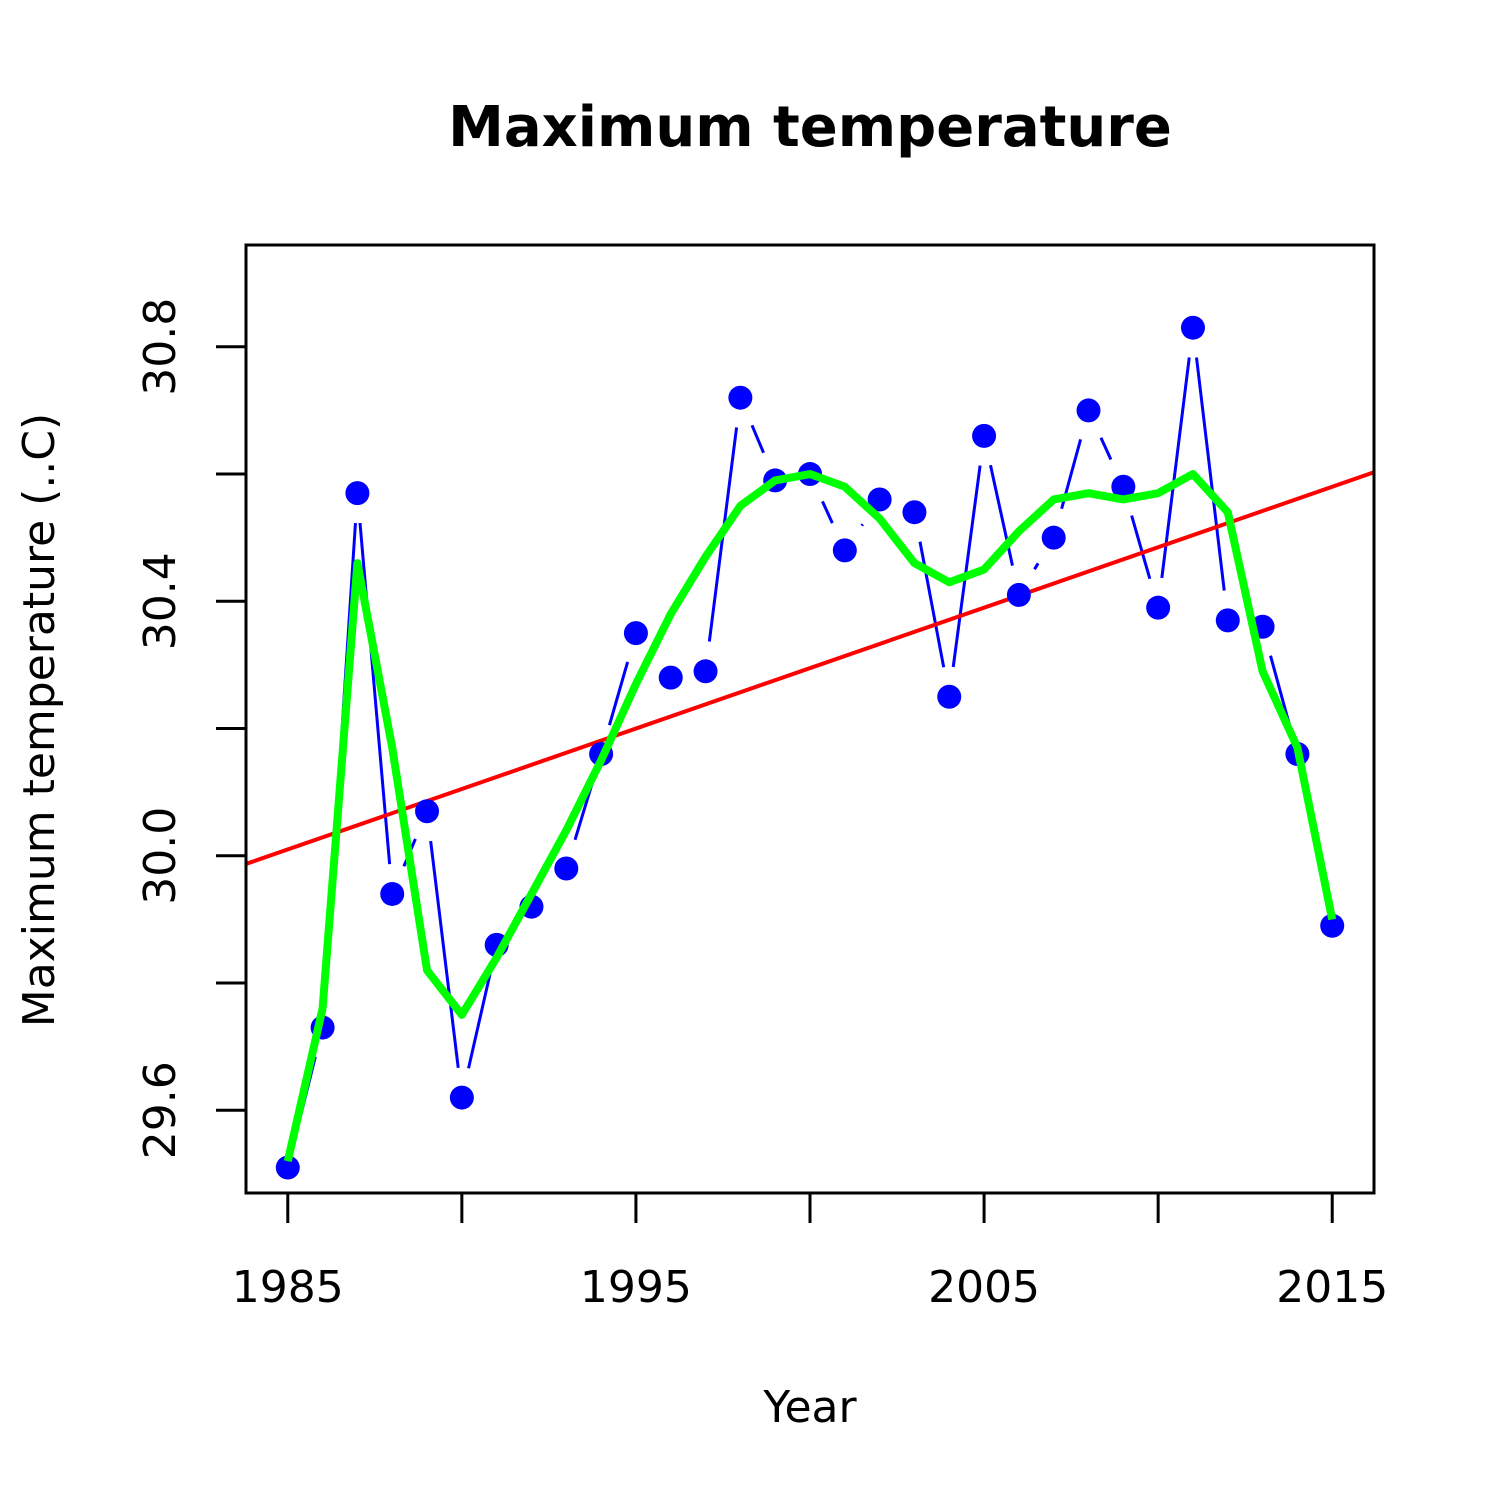  Describe the element at coordinates (1332, 1287) in the screenshot. I see `x-tick-label: 2015` at that location.